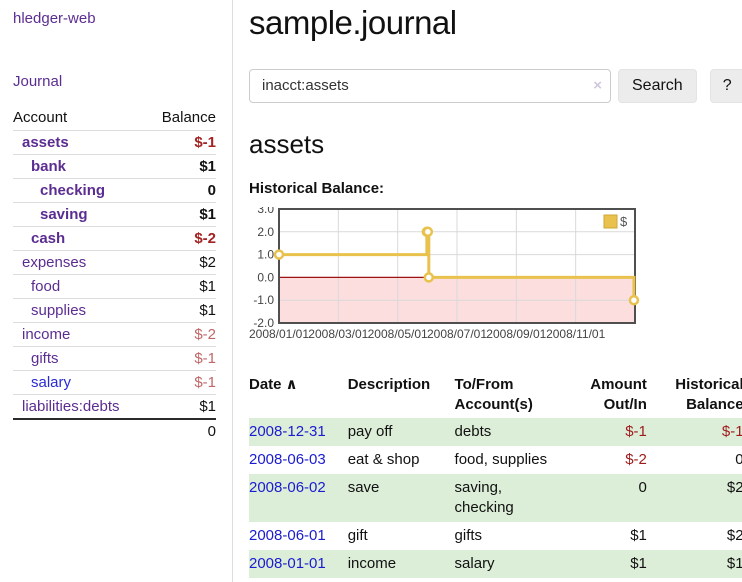  What do you see at coordinates (46, 286) in the screenshot?
I see `account-link-food: food` at bounding box center [46, 286].